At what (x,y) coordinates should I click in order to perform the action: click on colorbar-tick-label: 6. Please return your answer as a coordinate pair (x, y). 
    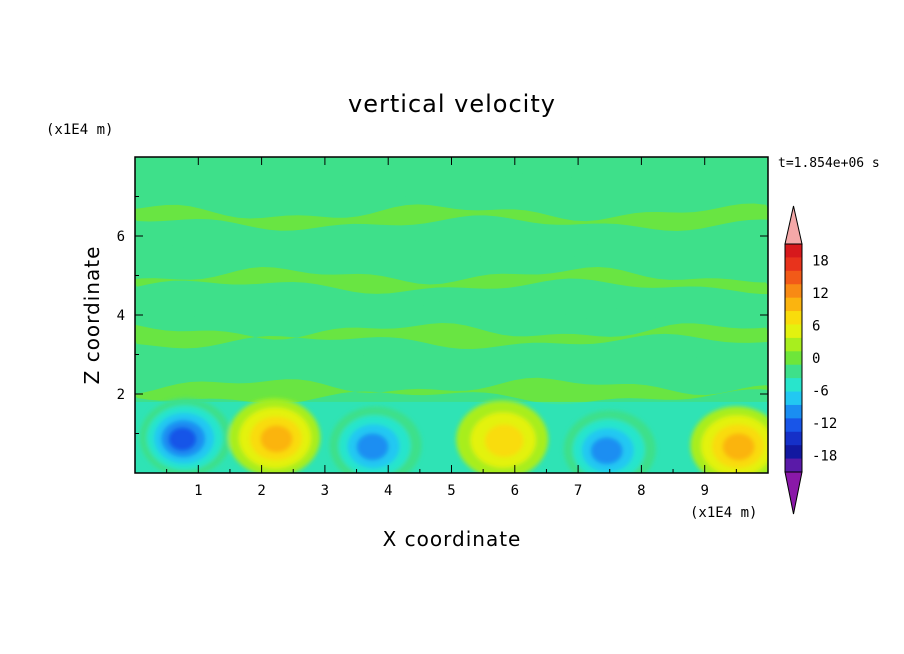
    Looking at the image, I should click on (816, 326).